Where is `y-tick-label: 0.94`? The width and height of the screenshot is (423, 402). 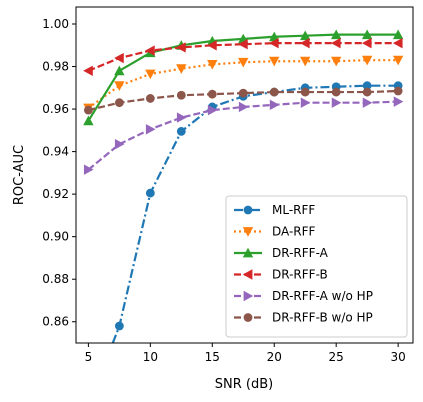
y-tick-label: 0.94 is located at coordinates (55, 152).